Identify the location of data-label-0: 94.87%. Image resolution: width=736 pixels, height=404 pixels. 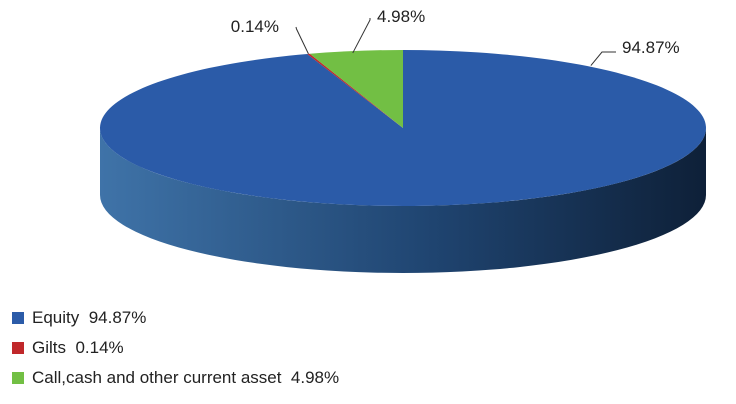
(651, 47).